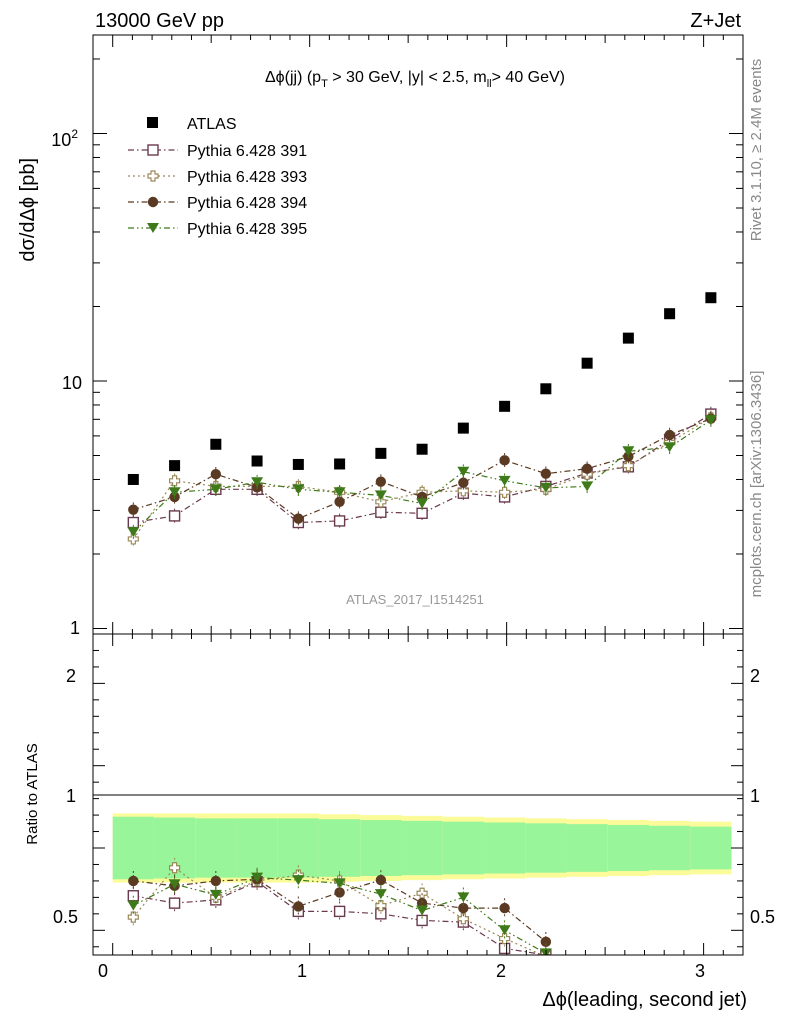 Image resolution: width=786 pixels, height=1024 pixels. Describe the element at coordinates (247, 229) in the screenshot. I see `legend-label-395: Pythia 6.428 395` at that location.